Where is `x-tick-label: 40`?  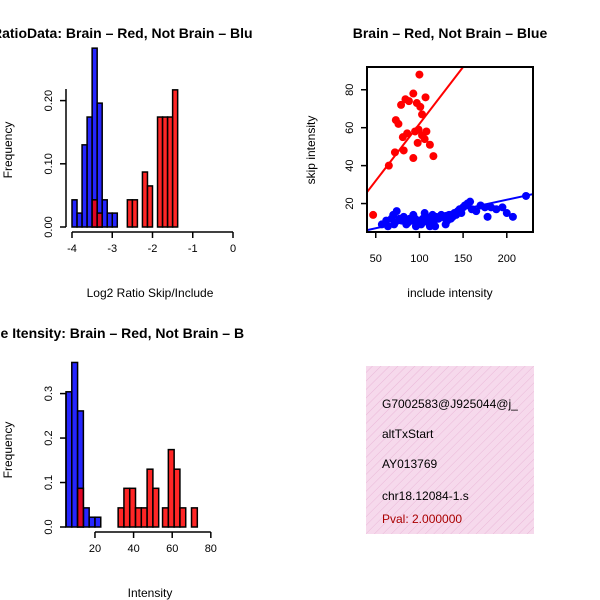 x-tick-label: 40 is located at coordinates (133, 549).